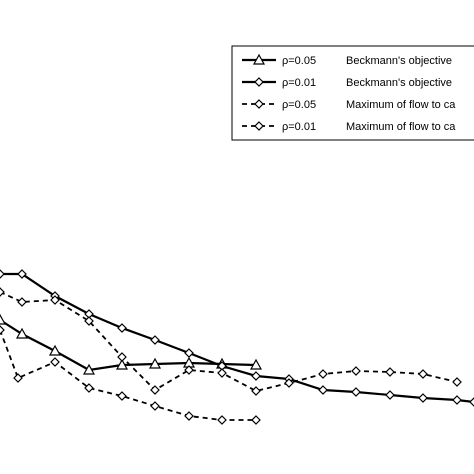 This screenshot has height=474, width=474. I want to click on legend-description-2: Maximum of flow to ca, so click(401, 105).